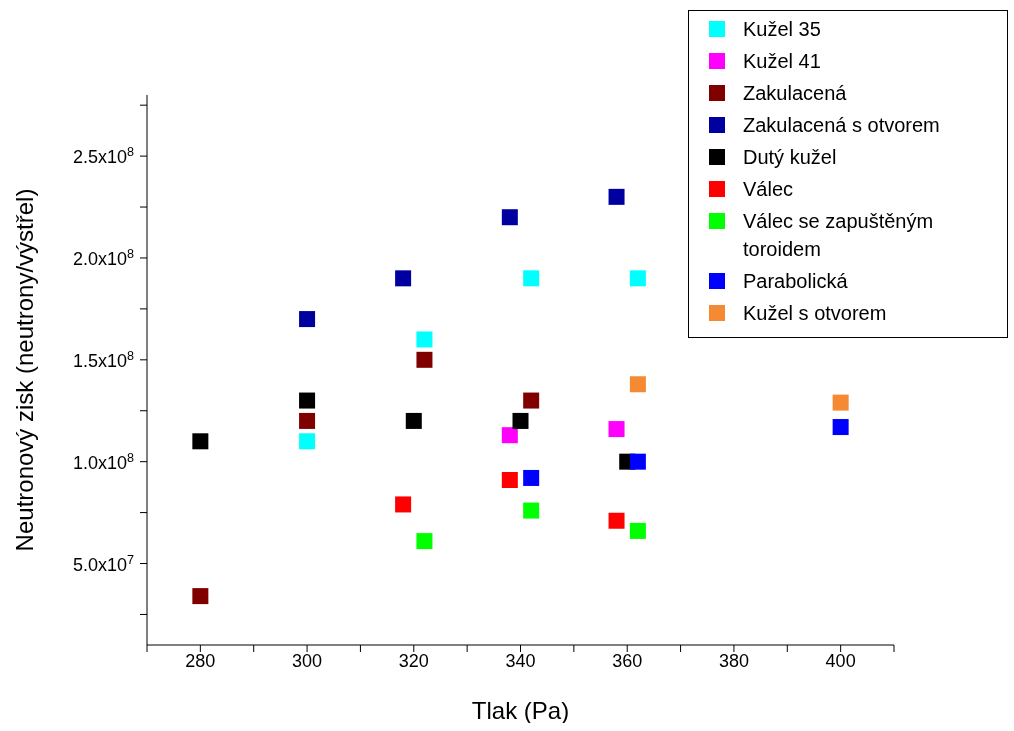  Describe the element at coordinates (782, 61) in the screenshot. I see `legend-label: Kužel 41` at that location.